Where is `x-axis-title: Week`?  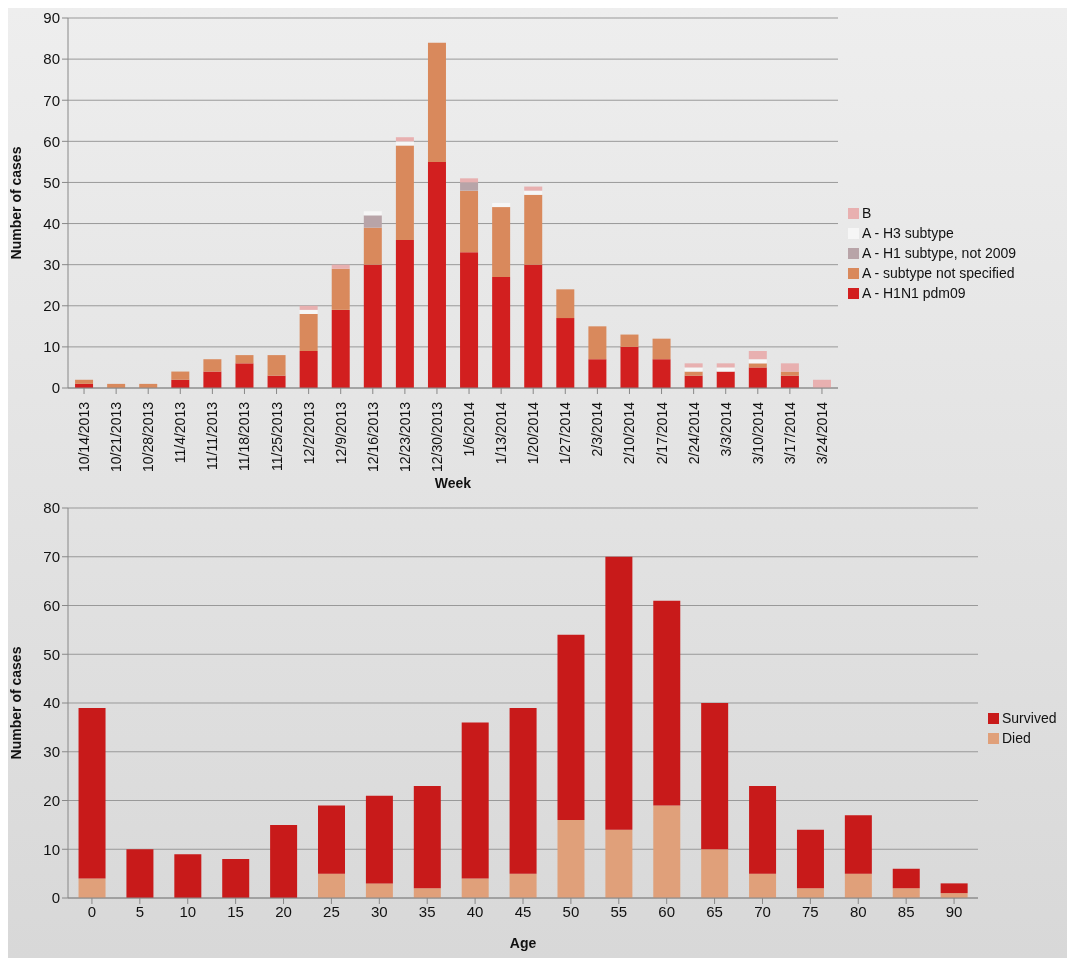 x-axis-title: Week is located at coordinates (453, 483).